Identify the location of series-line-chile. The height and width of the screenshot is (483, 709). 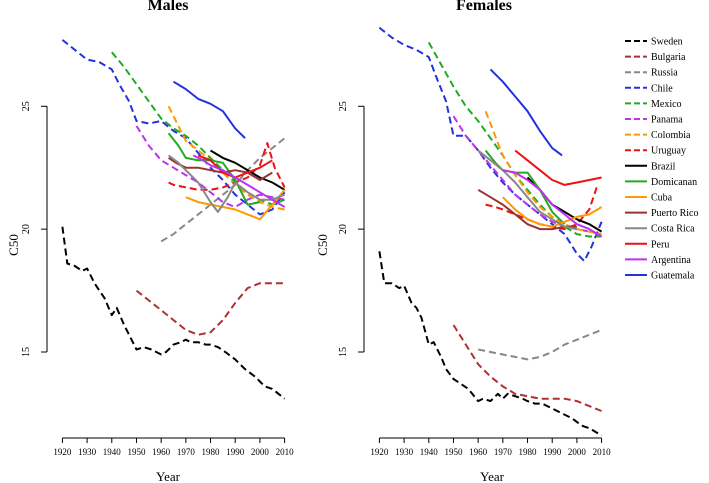
(173, 127).